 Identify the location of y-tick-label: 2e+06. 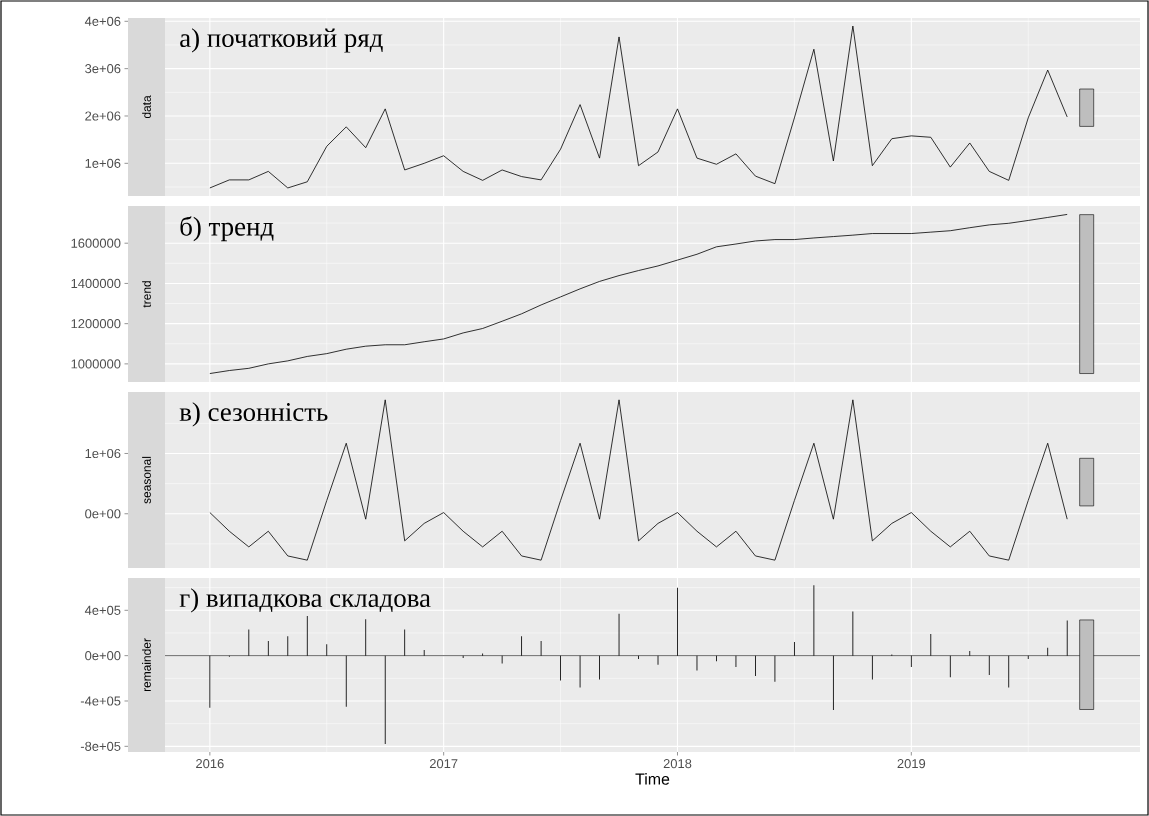
(103, 116).